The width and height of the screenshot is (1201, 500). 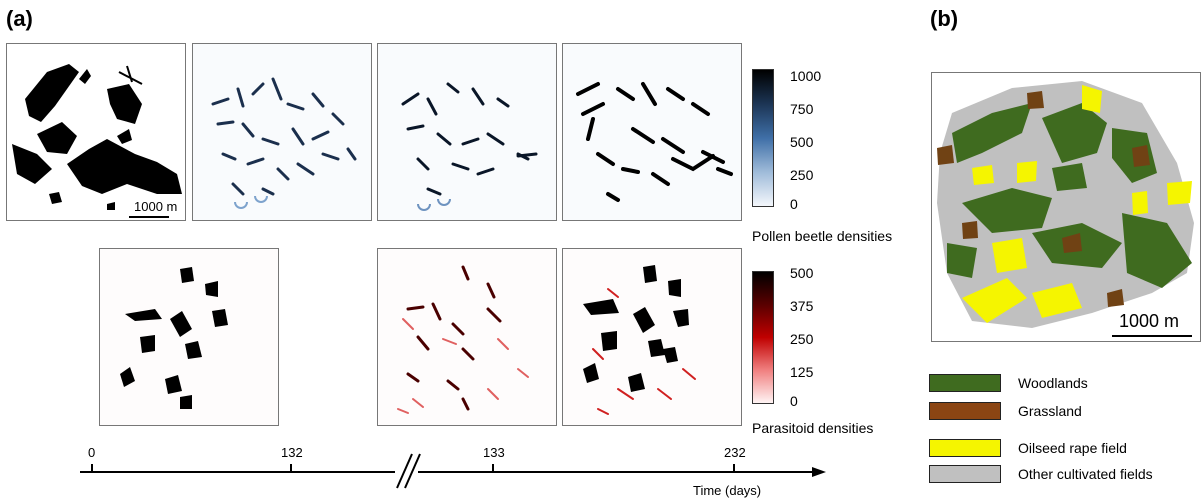 What do you see at coordinates (735, 452) in the screenshot?
I see `time-tick-232: 232` at bounding box center [735, 452].